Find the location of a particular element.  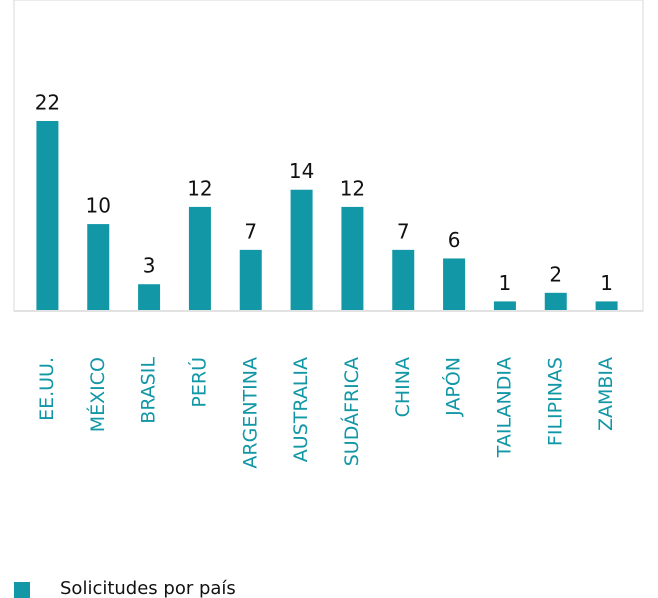

x-tick-label: AUSTRALIA is located at coordinates (301, 409).